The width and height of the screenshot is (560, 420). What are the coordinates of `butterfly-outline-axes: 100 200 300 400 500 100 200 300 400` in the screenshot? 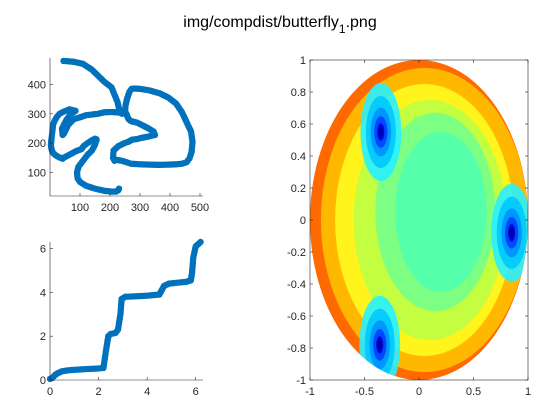 It's located at (118, 136).